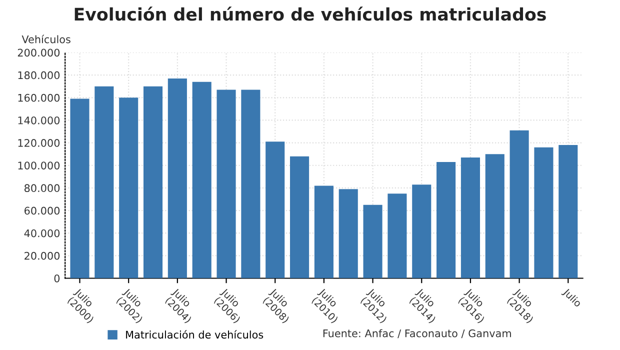  I want to click on y-tick-label: 60.000, so click(42, 210).